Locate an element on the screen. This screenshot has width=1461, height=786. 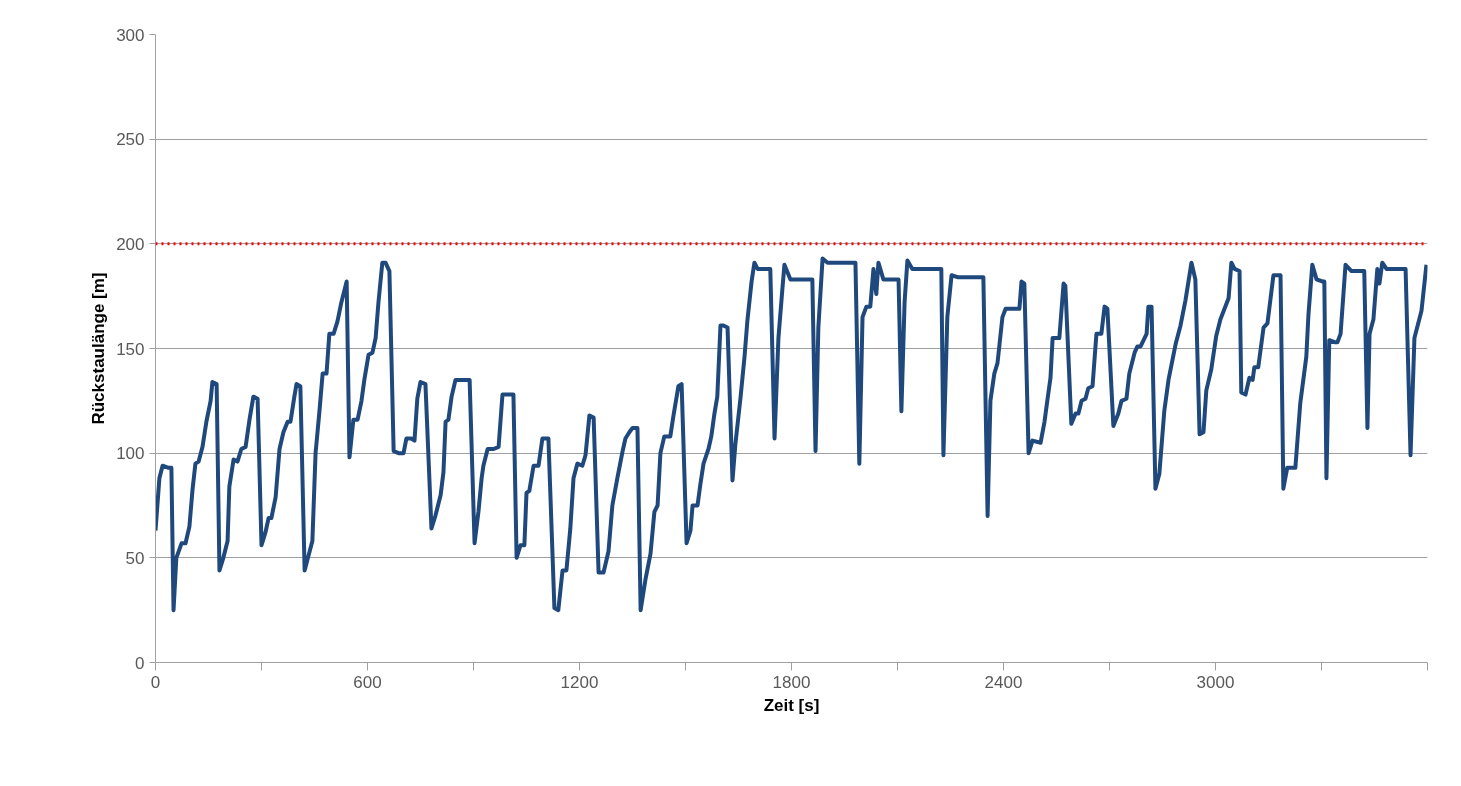
y-tick-label: 250 is located at coordinates (130, 140).